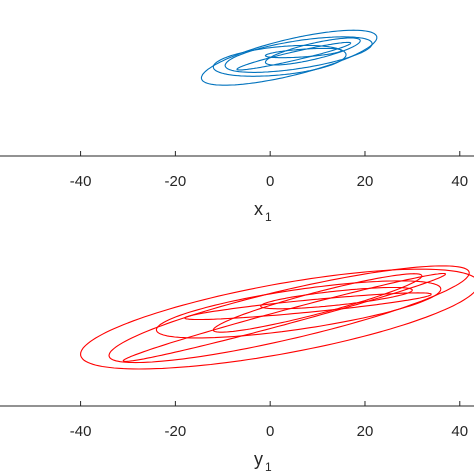  Describe the element at coordinates (258, 209) in the screenshot. I see `top-x-axis-label-main: x` at that location.